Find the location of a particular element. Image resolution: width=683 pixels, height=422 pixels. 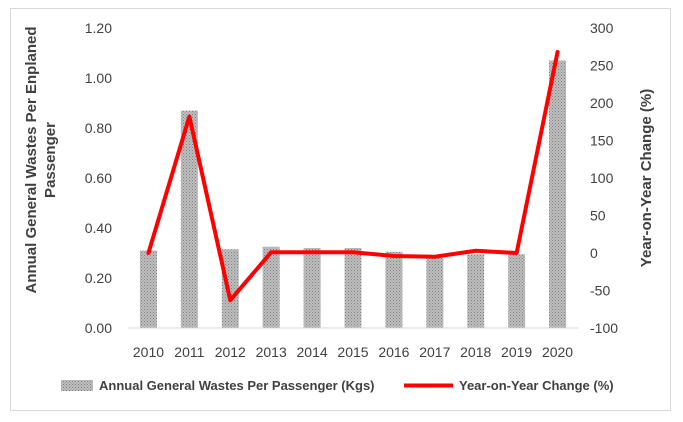

y2-tick-label: 100 is located at coordinates (602, 178).